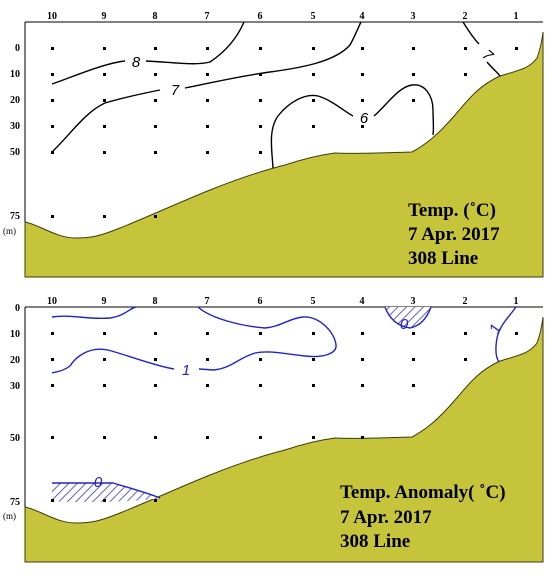 Image resolution: width=555 pixels, height=576 pixels. I want to click on anom-negative-region-surface, so click(408, 317).